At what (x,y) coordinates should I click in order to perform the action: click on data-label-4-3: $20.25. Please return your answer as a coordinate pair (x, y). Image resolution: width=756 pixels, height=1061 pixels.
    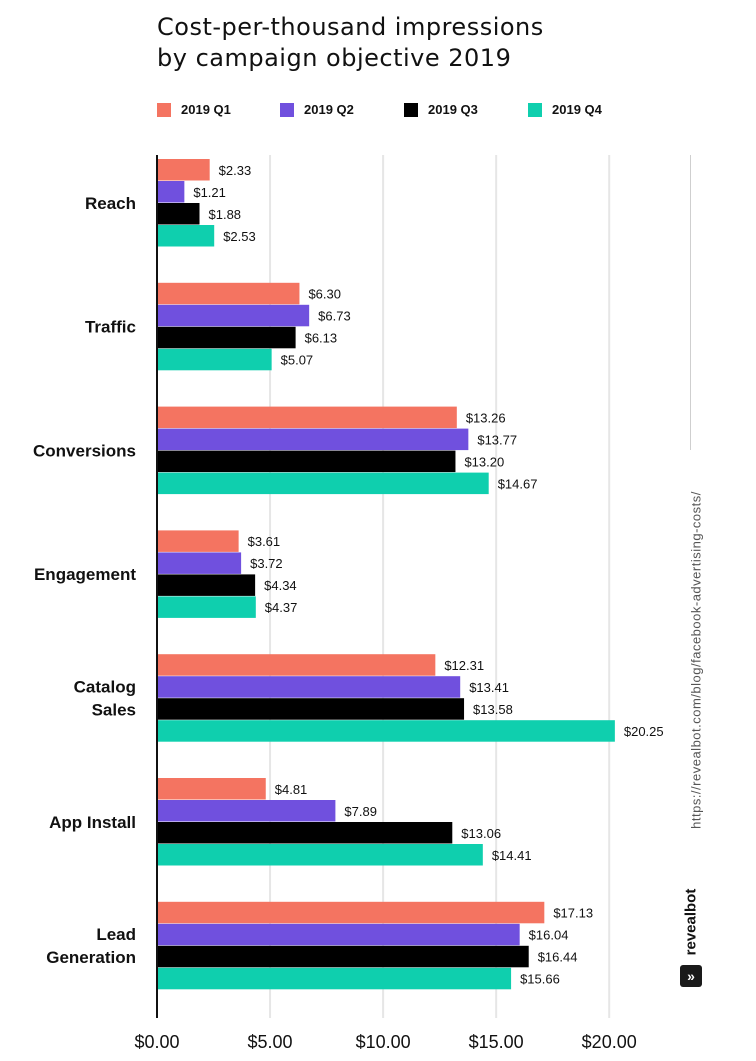
    Looking at the image, I should click on (644, 731).